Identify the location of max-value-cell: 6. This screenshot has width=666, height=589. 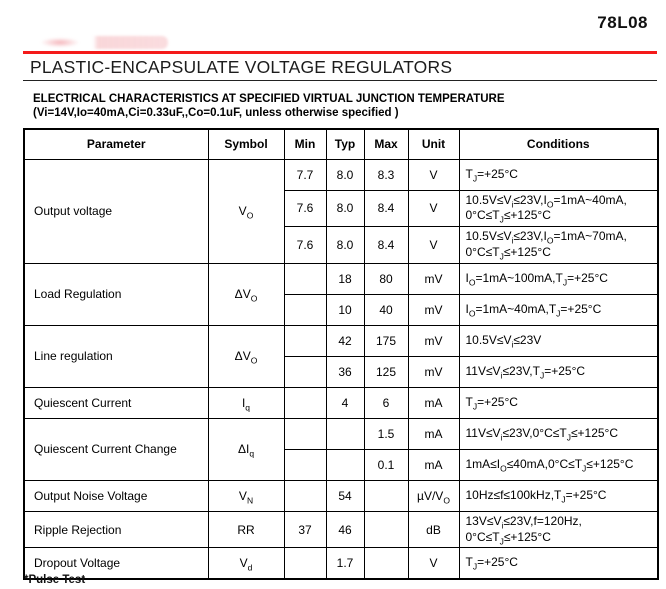
(386, 402).